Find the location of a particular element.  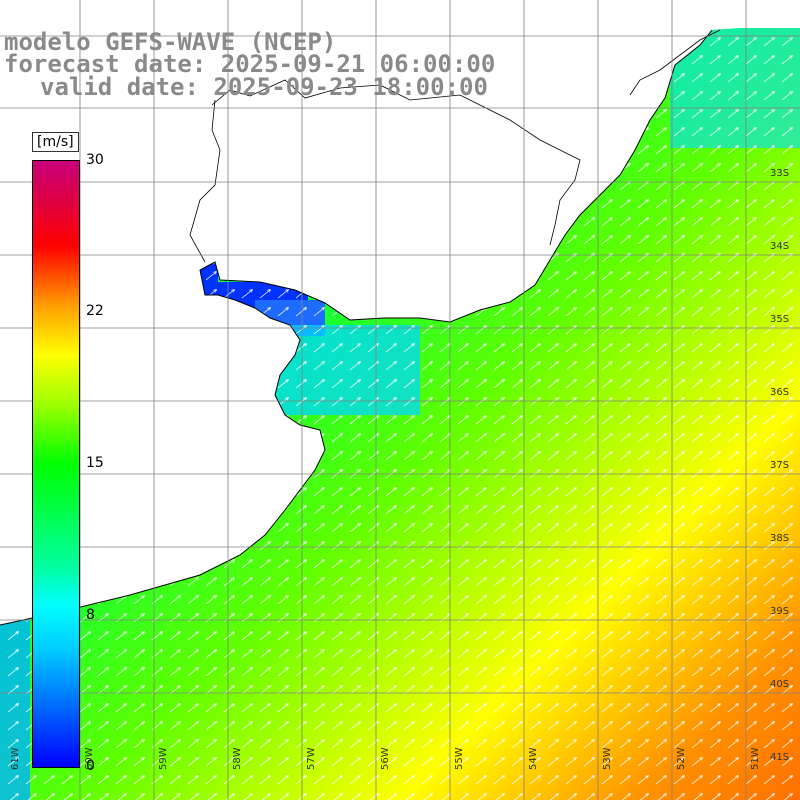

colorbar-tick: 30 is located at coordinates (95, 160).